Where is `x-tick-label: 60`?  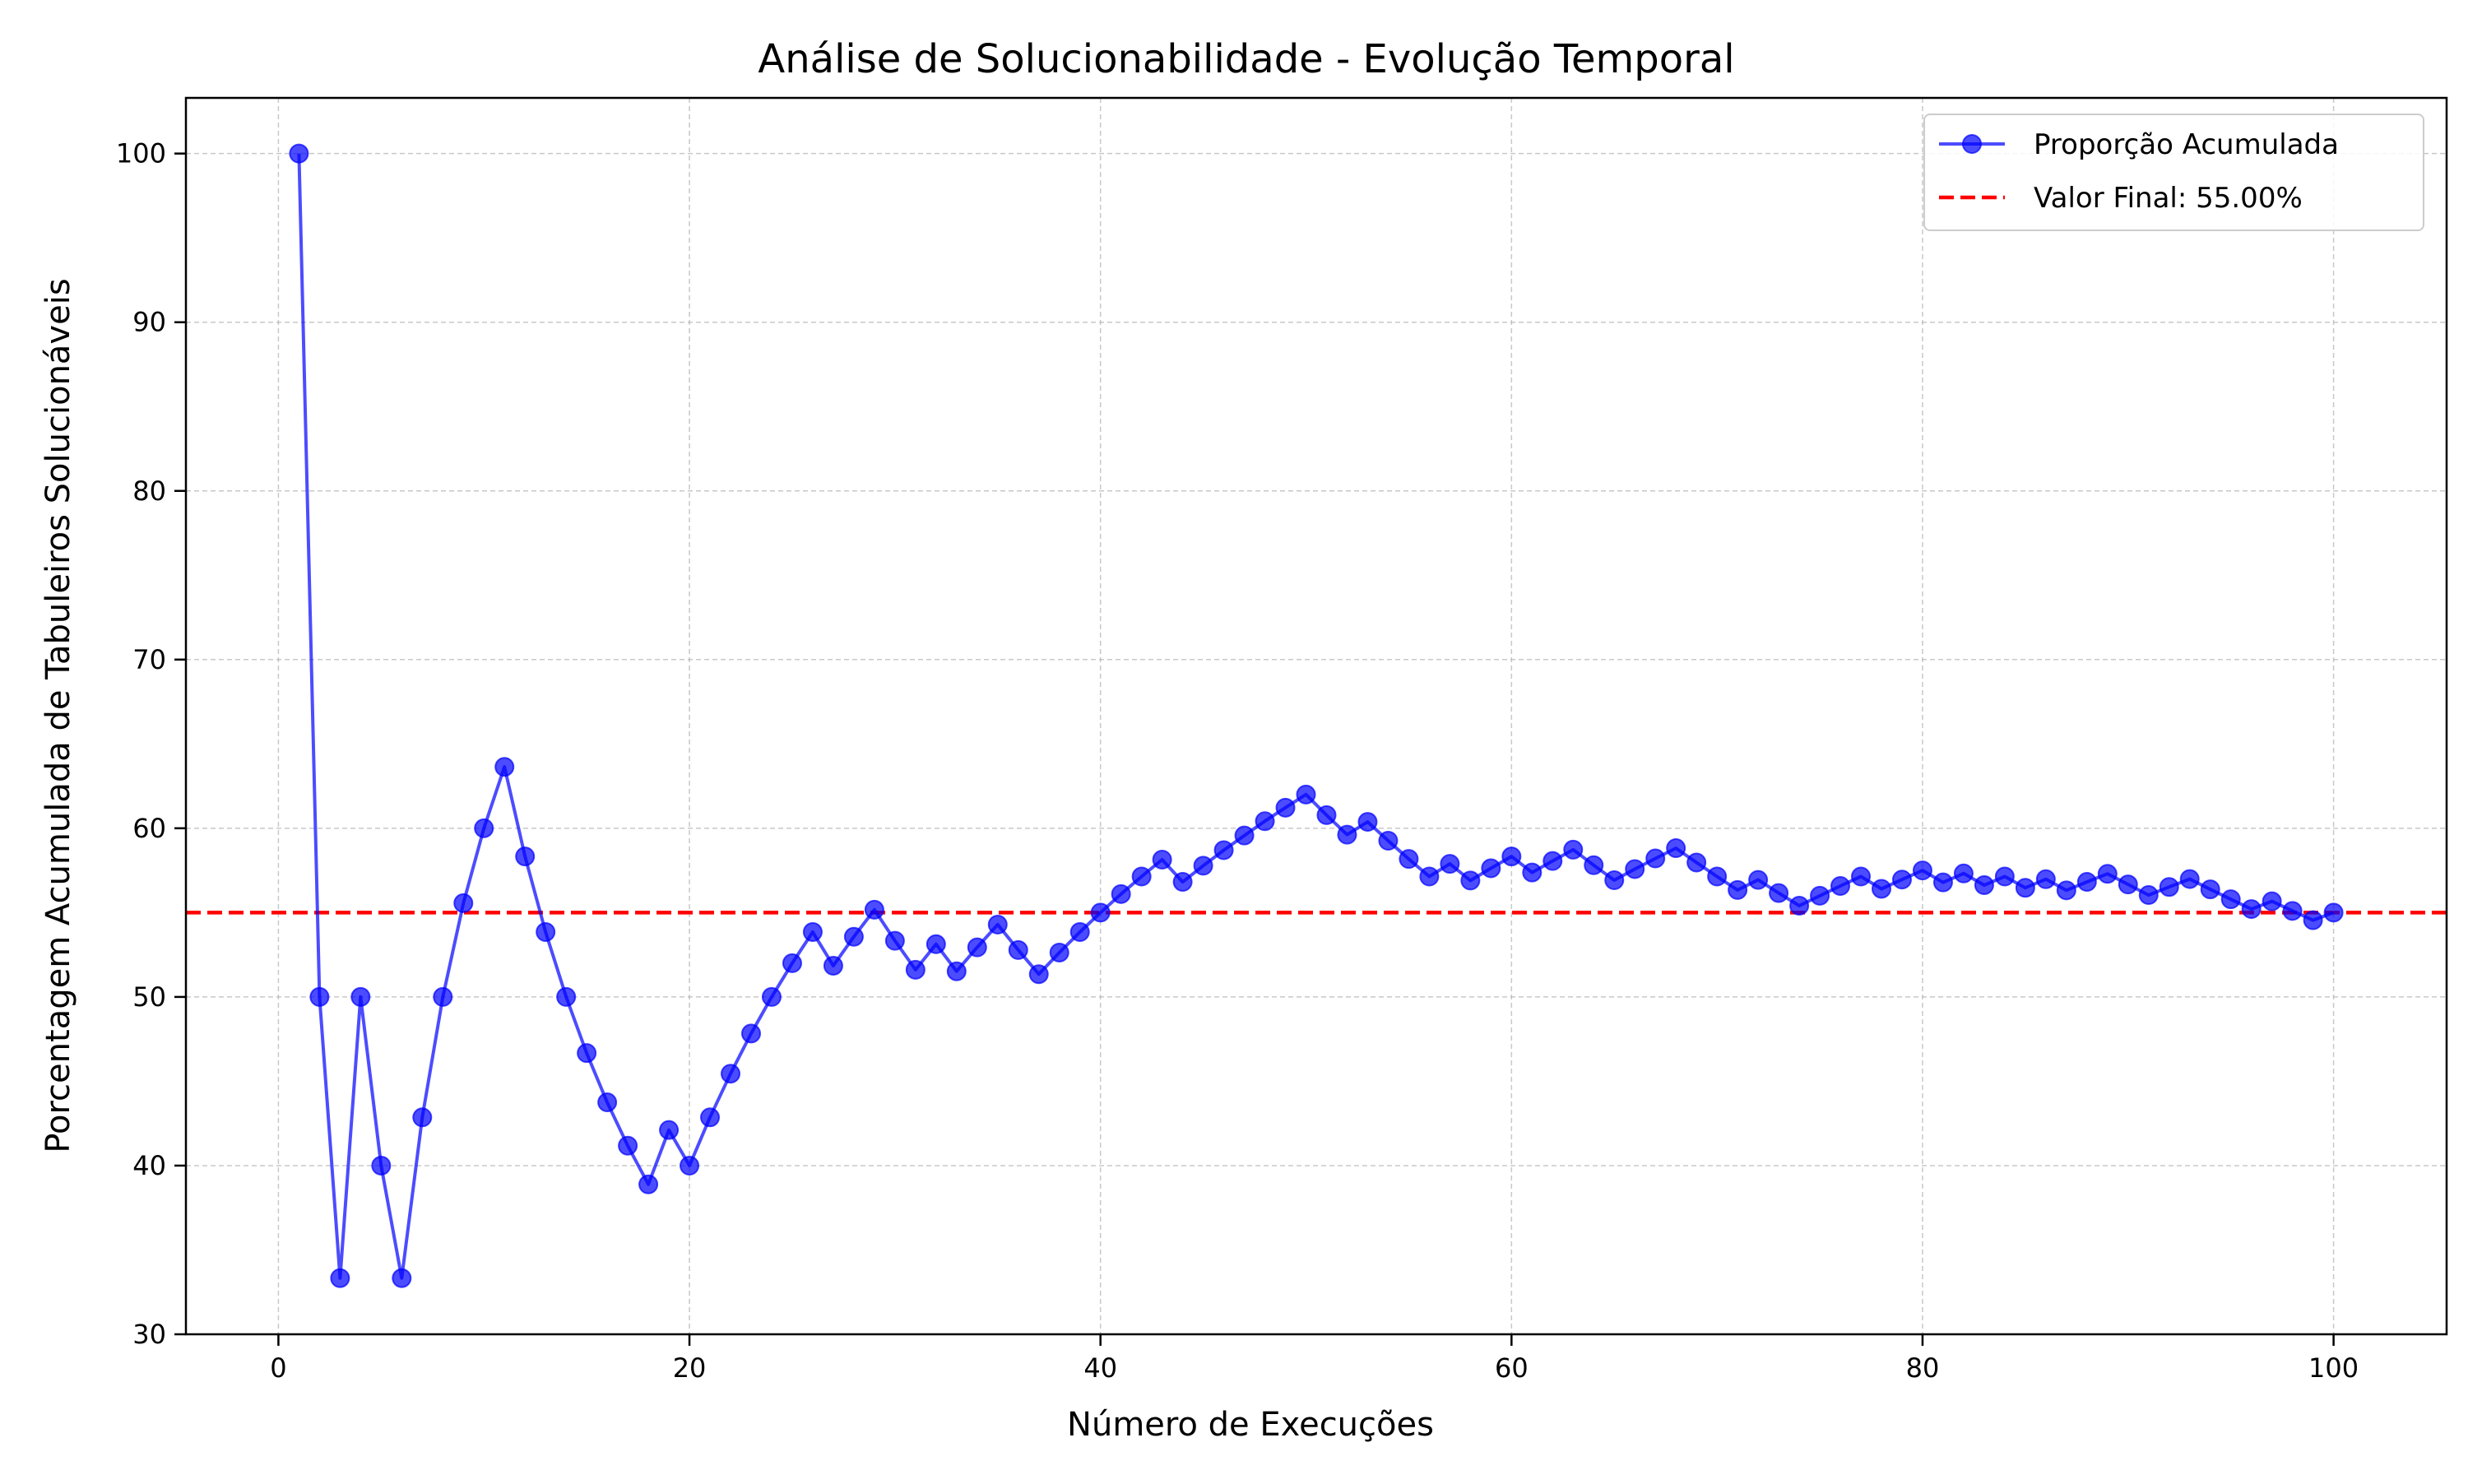 x-tick-label: 60 is located at coordinates (1512, 1368).